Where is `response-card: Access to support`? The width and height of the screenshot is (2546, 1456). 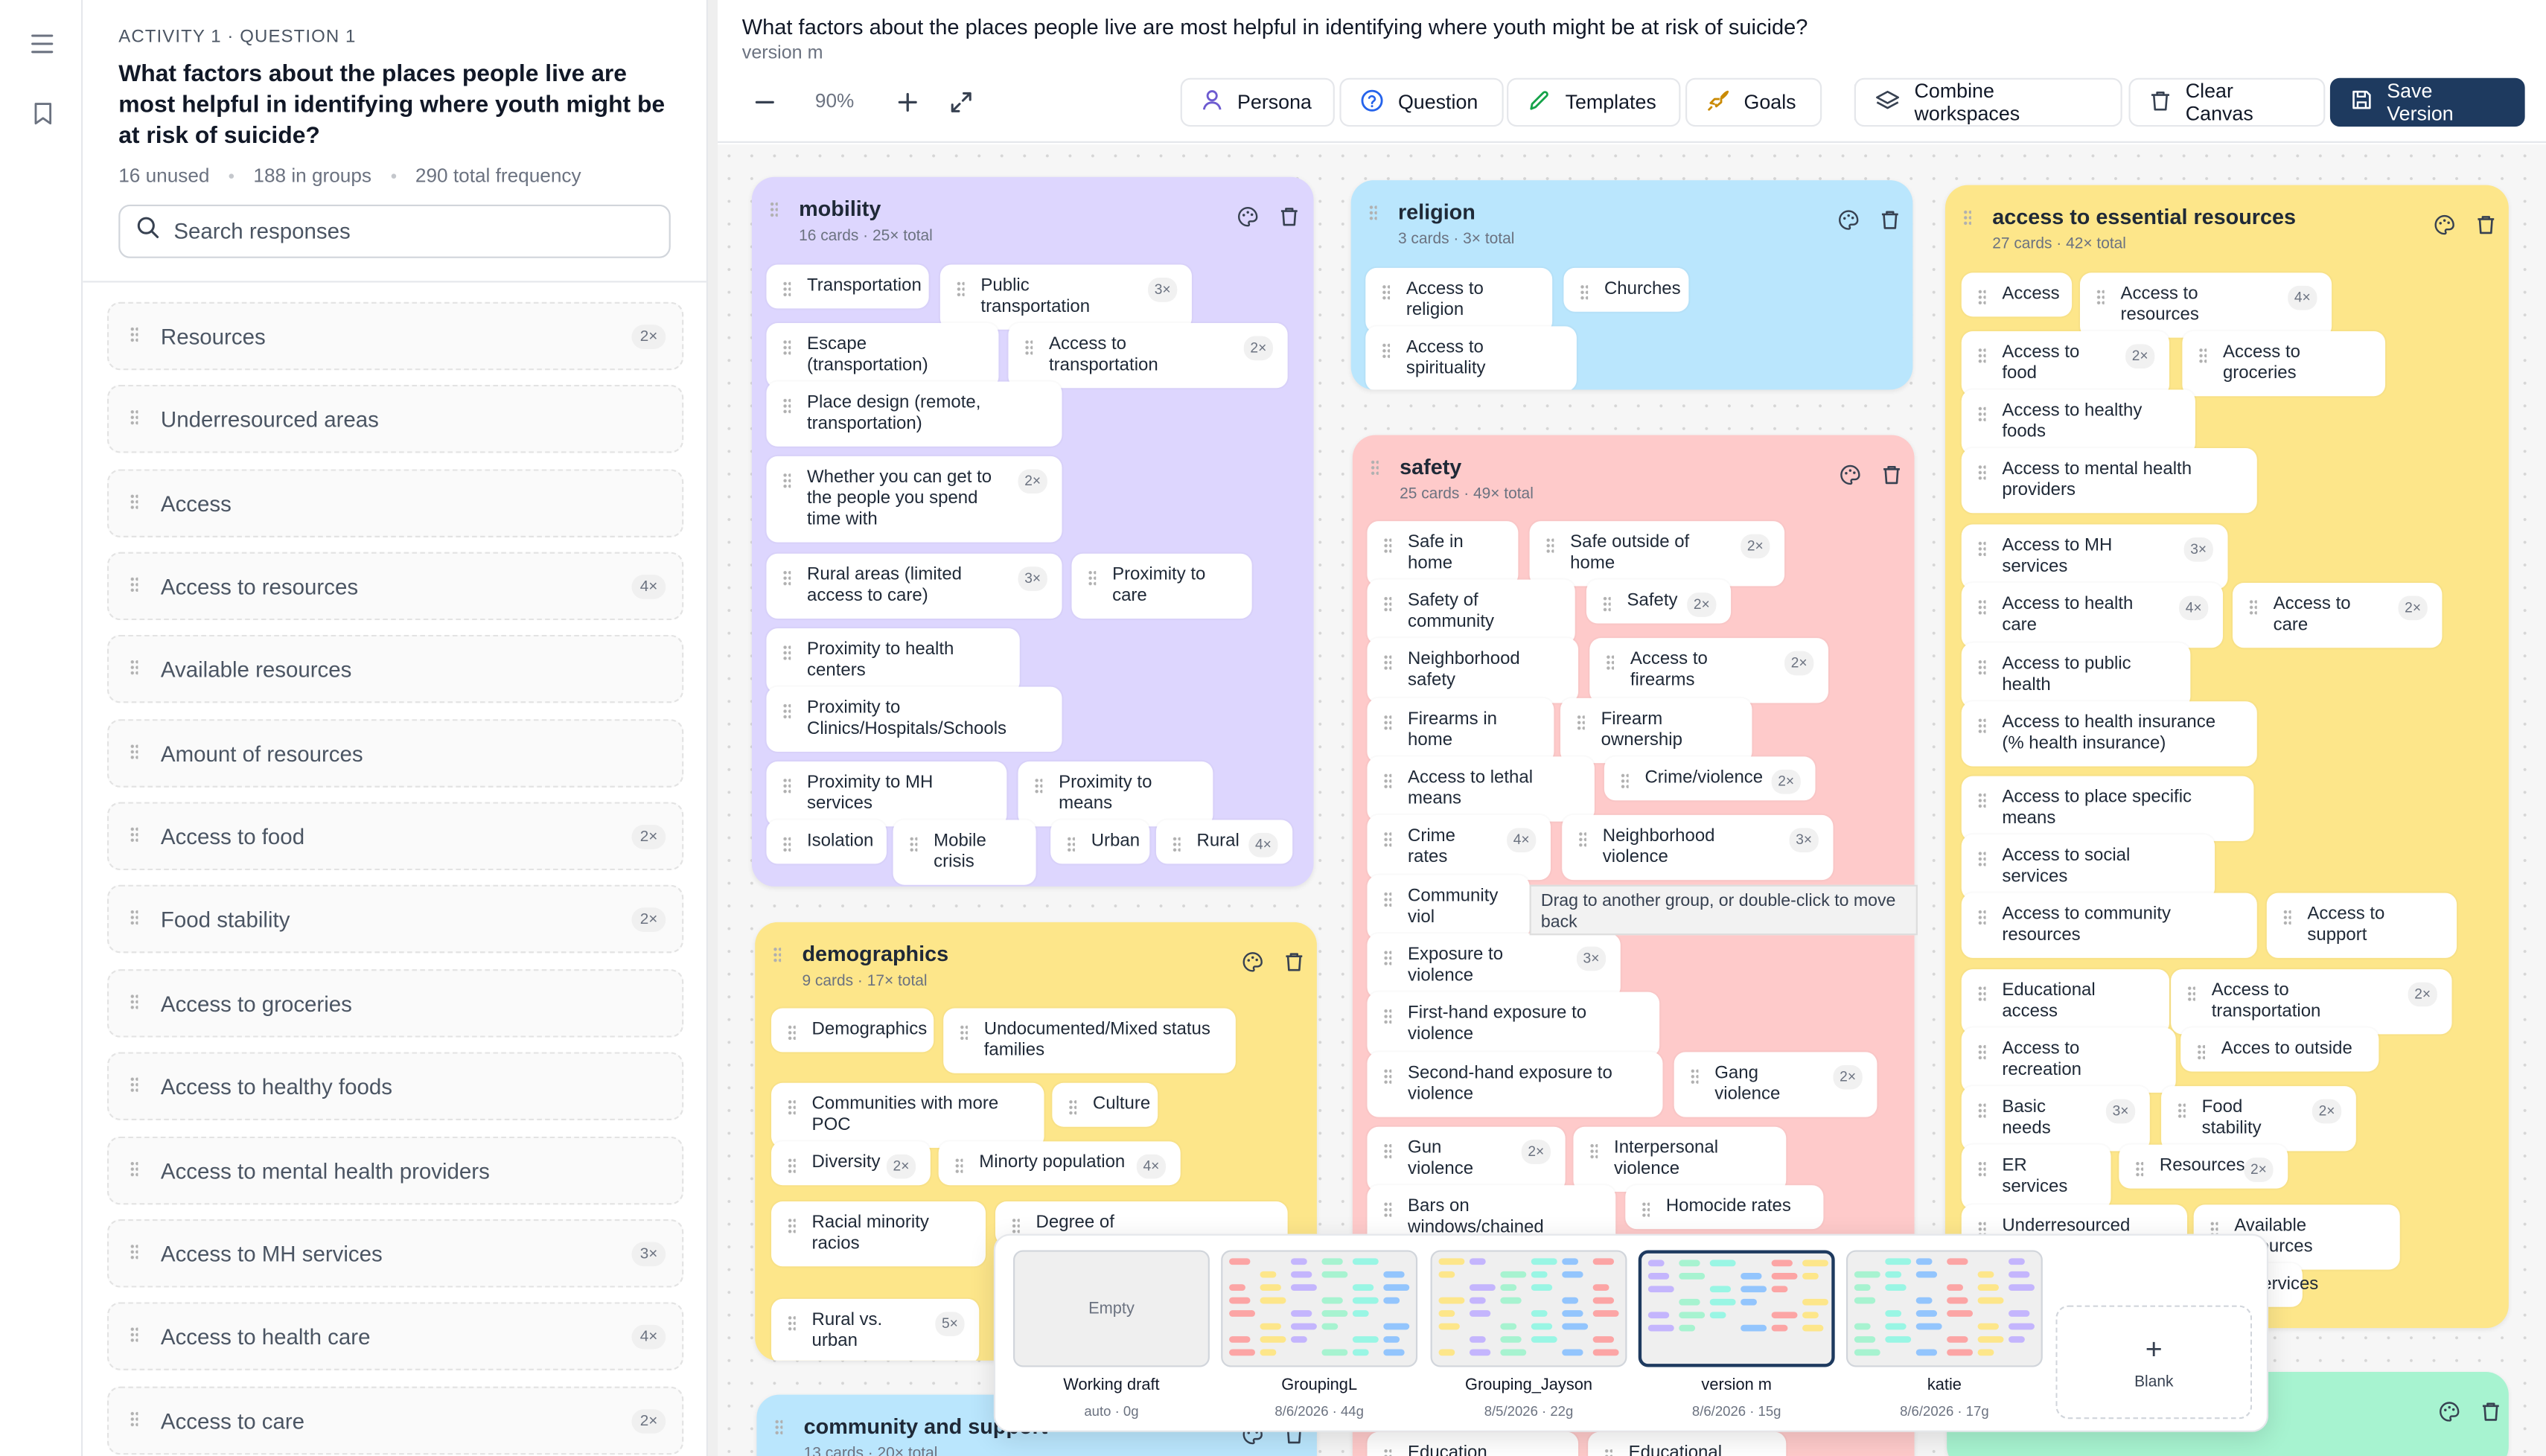
response-card: Access to support is located at coordinates (2362, 925).